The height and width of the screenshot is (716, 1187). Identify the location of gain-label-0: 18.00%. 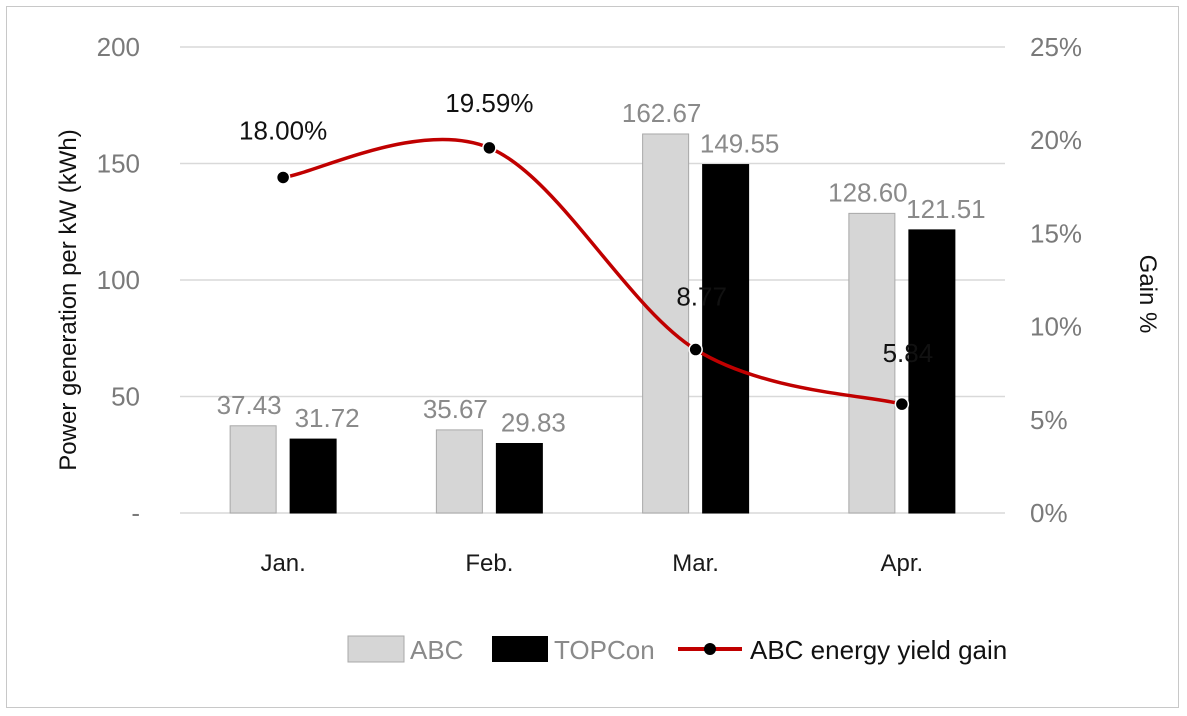
(283, 130).